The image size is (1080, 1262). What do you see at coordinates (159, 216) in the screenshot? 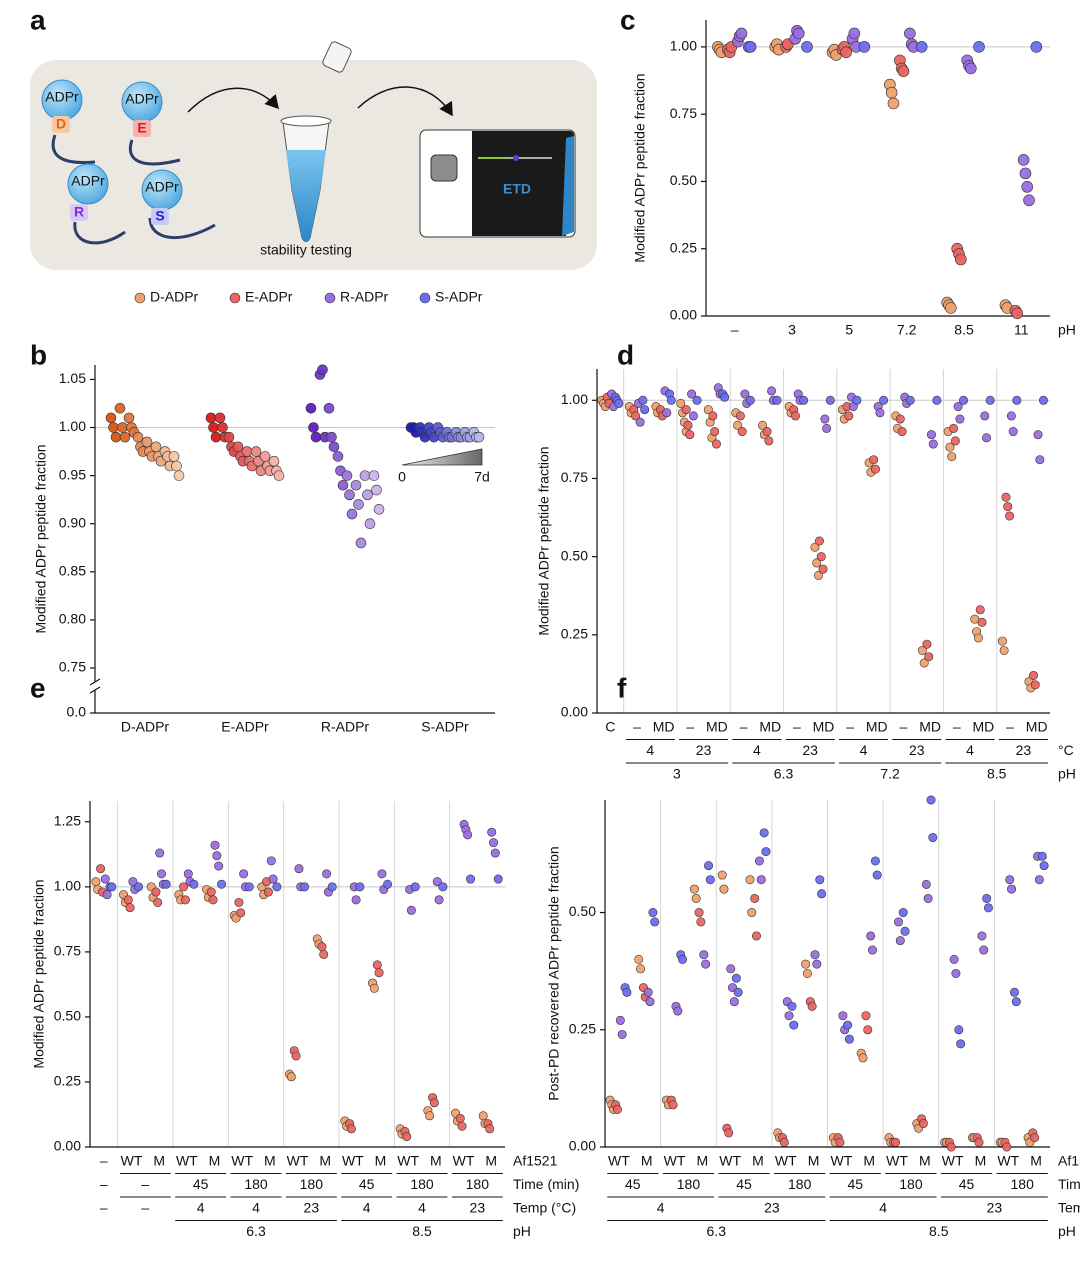
I see `residue-label: S` at bounding box center [159, 216].